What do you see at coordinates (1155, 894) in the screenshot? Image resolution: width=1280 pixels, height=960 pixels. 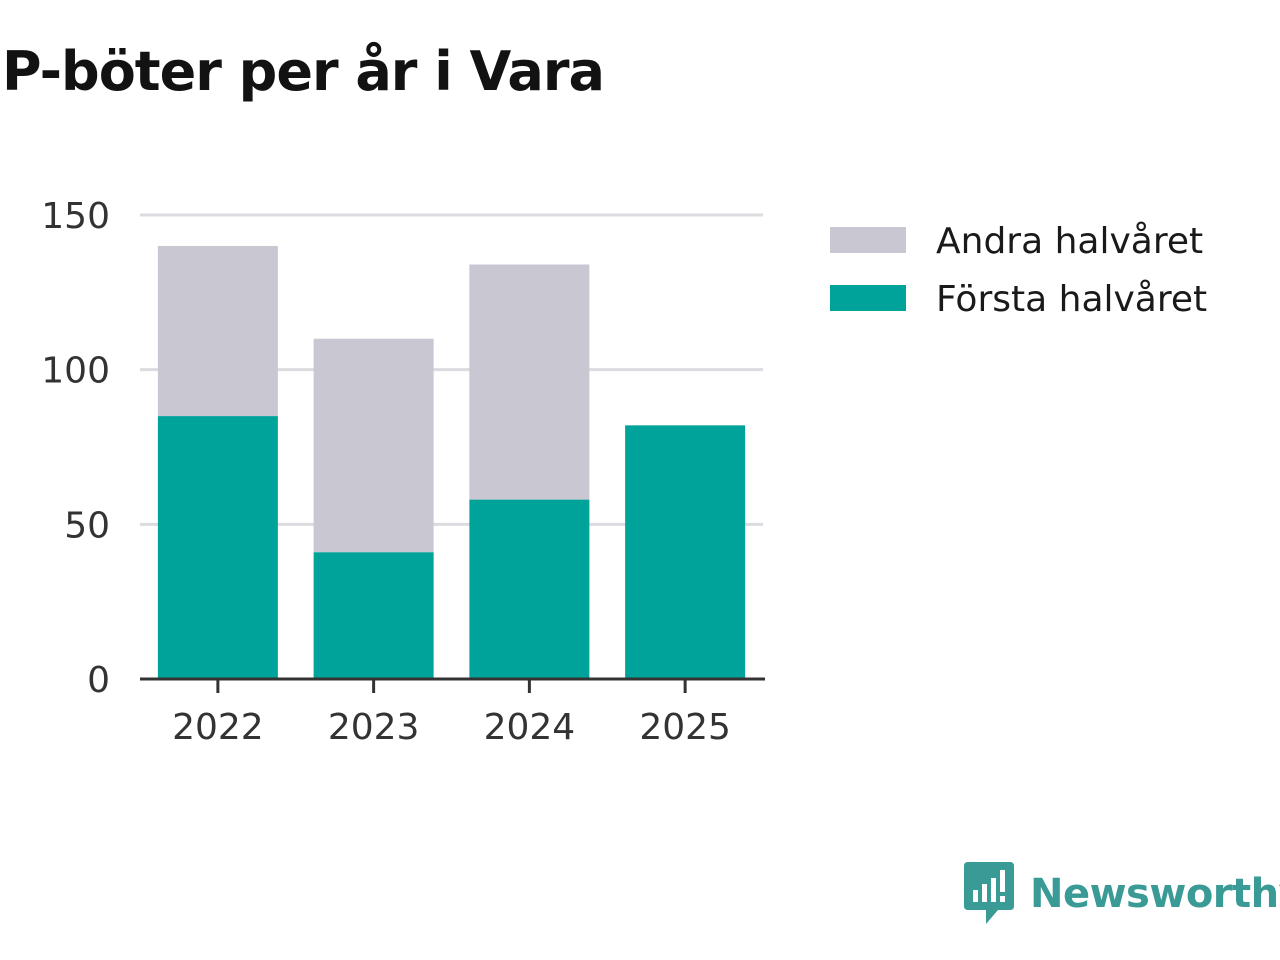 I see `brand-name: Newsworthy` at bounding box center [1155, 894].